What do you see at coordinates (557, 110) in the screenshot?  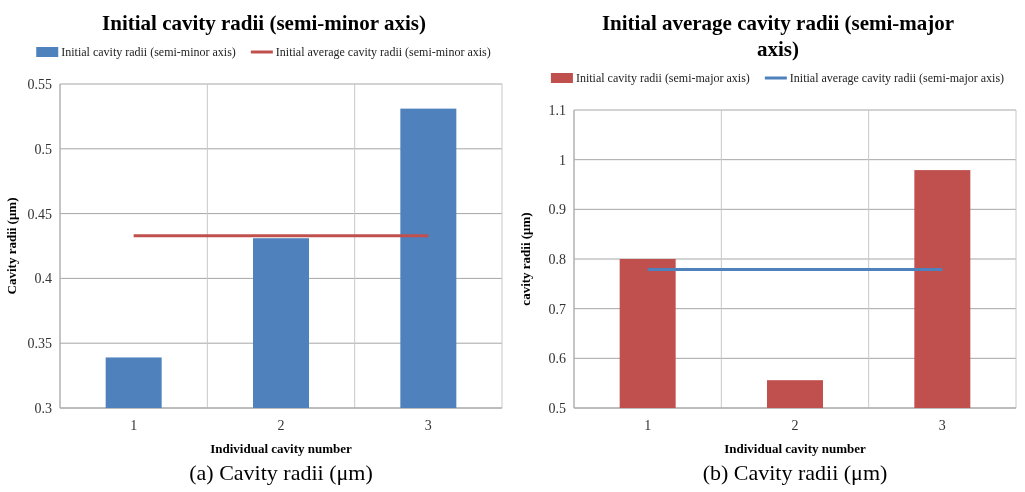 I see `y-tick-label: 1.1` at bounding box center [557, 110].